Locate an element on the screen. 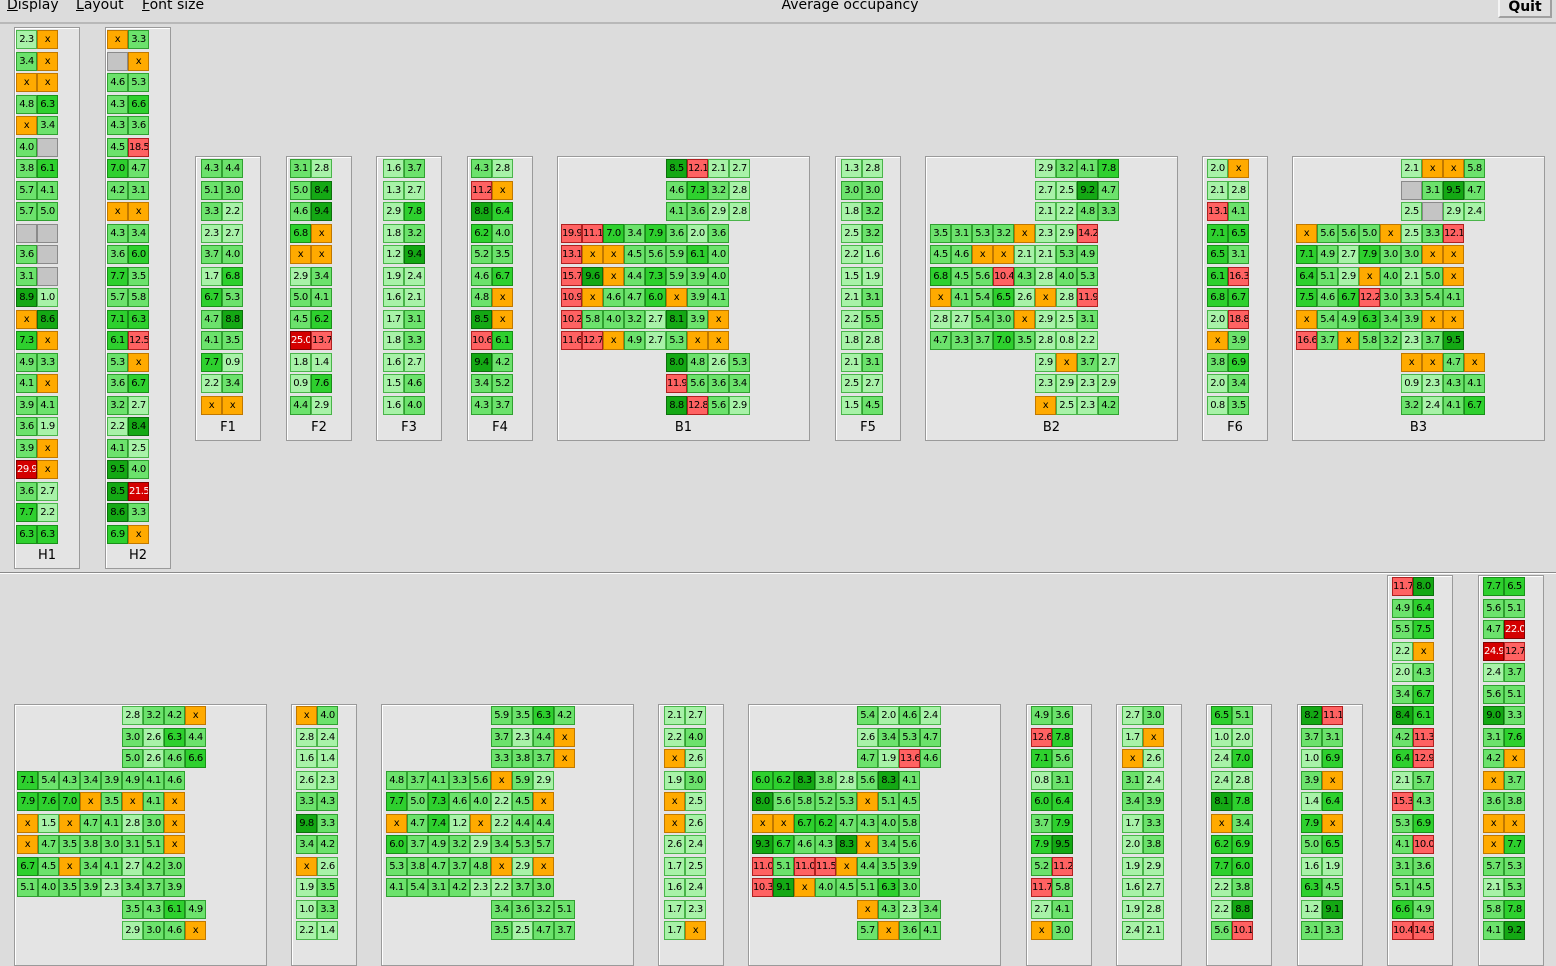 The height and width of the screenshot is (966, 1556). slot-cell: 7.9 is located at coordinates (27, 801).